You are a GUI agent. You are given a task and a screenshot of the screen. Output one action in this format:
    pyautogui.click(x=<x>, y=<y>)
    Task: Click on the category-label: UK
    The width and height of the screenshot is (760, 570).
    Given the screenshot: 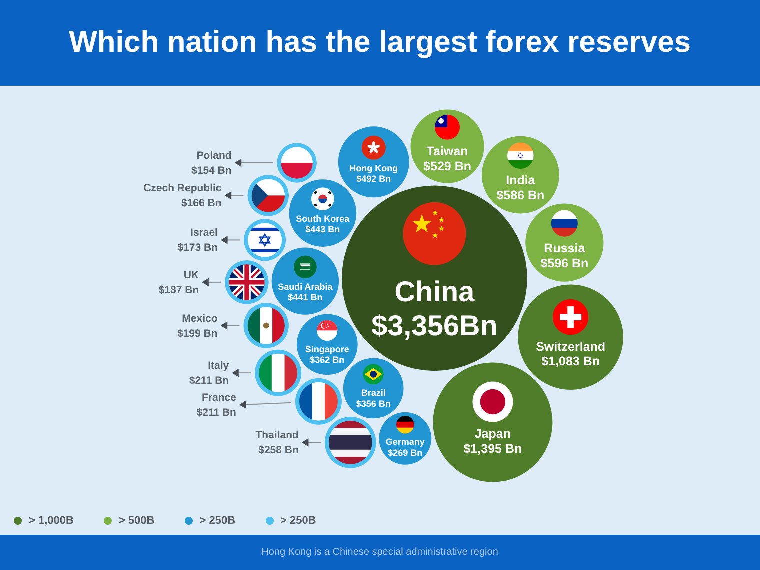 What is the action you would take?
    pyautogui.click(x=192, y=275)
    